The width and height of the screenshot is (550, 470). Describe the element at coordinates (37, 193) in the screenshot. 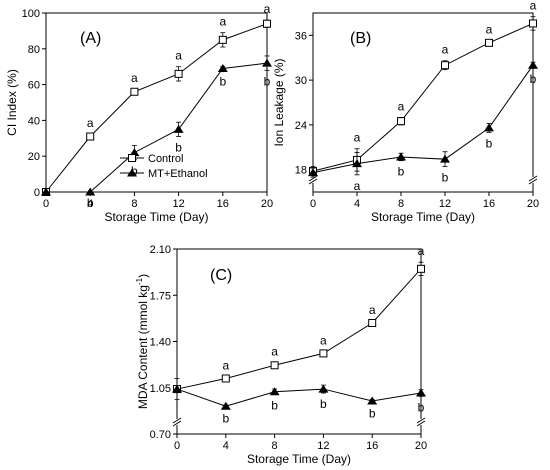

I see `y-tick-label: 0` at that location.